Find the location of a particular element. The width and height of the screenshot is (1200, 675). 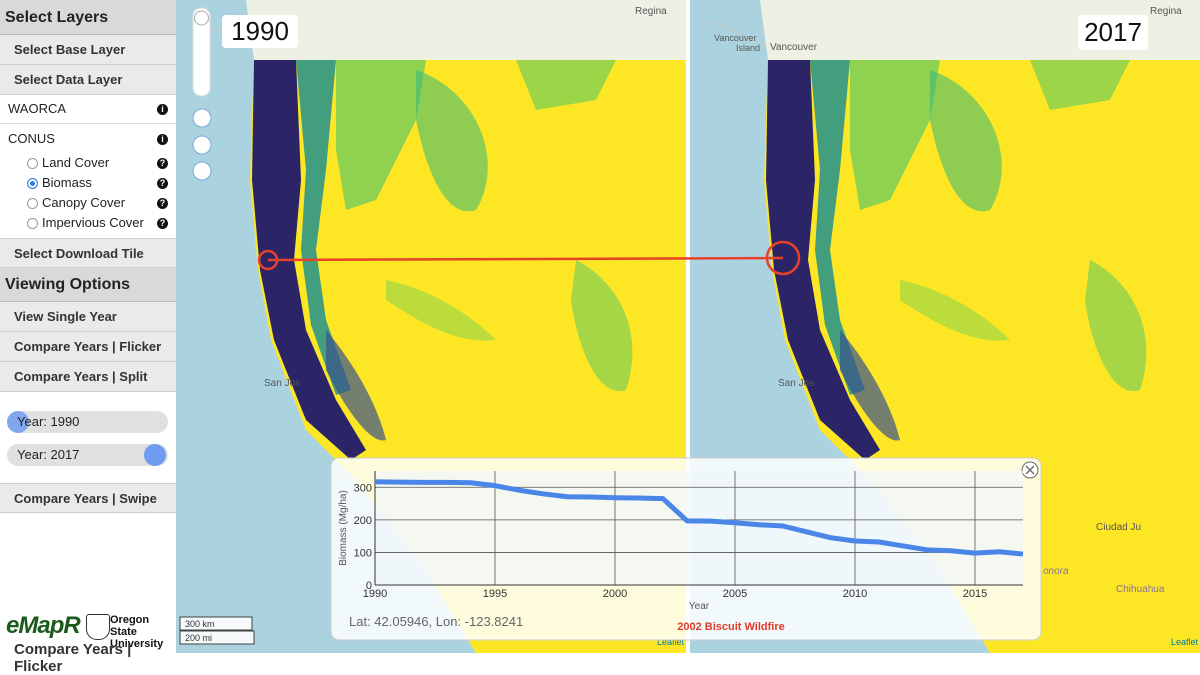

slider-label: Year: 1990 is located at coordinates (48, 421).